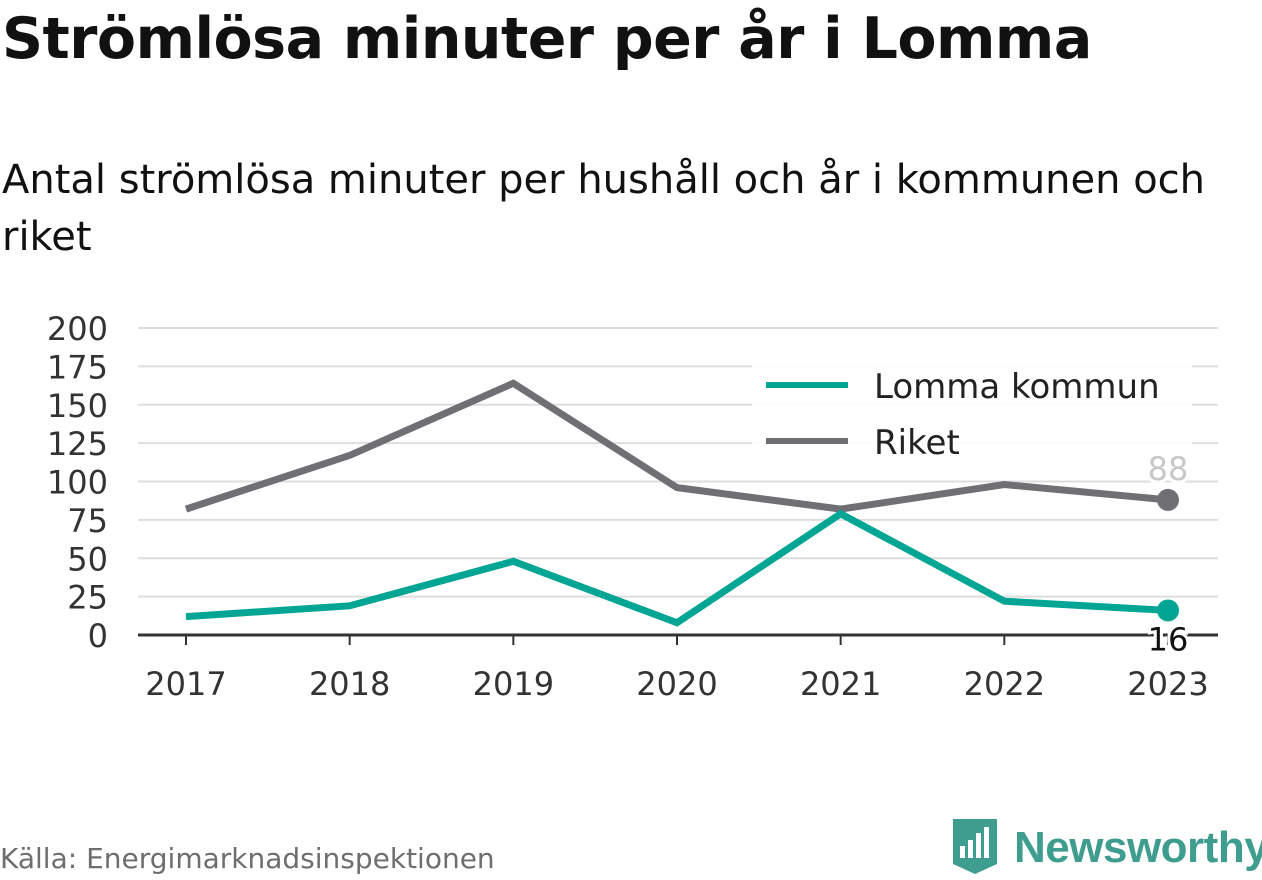 This screenshot has height=880, width=1262. What do you see at coordinates (1168, 554) in the screenshot?
I see `series-endpoints: 88 16` at bounding box center [1168, 554].